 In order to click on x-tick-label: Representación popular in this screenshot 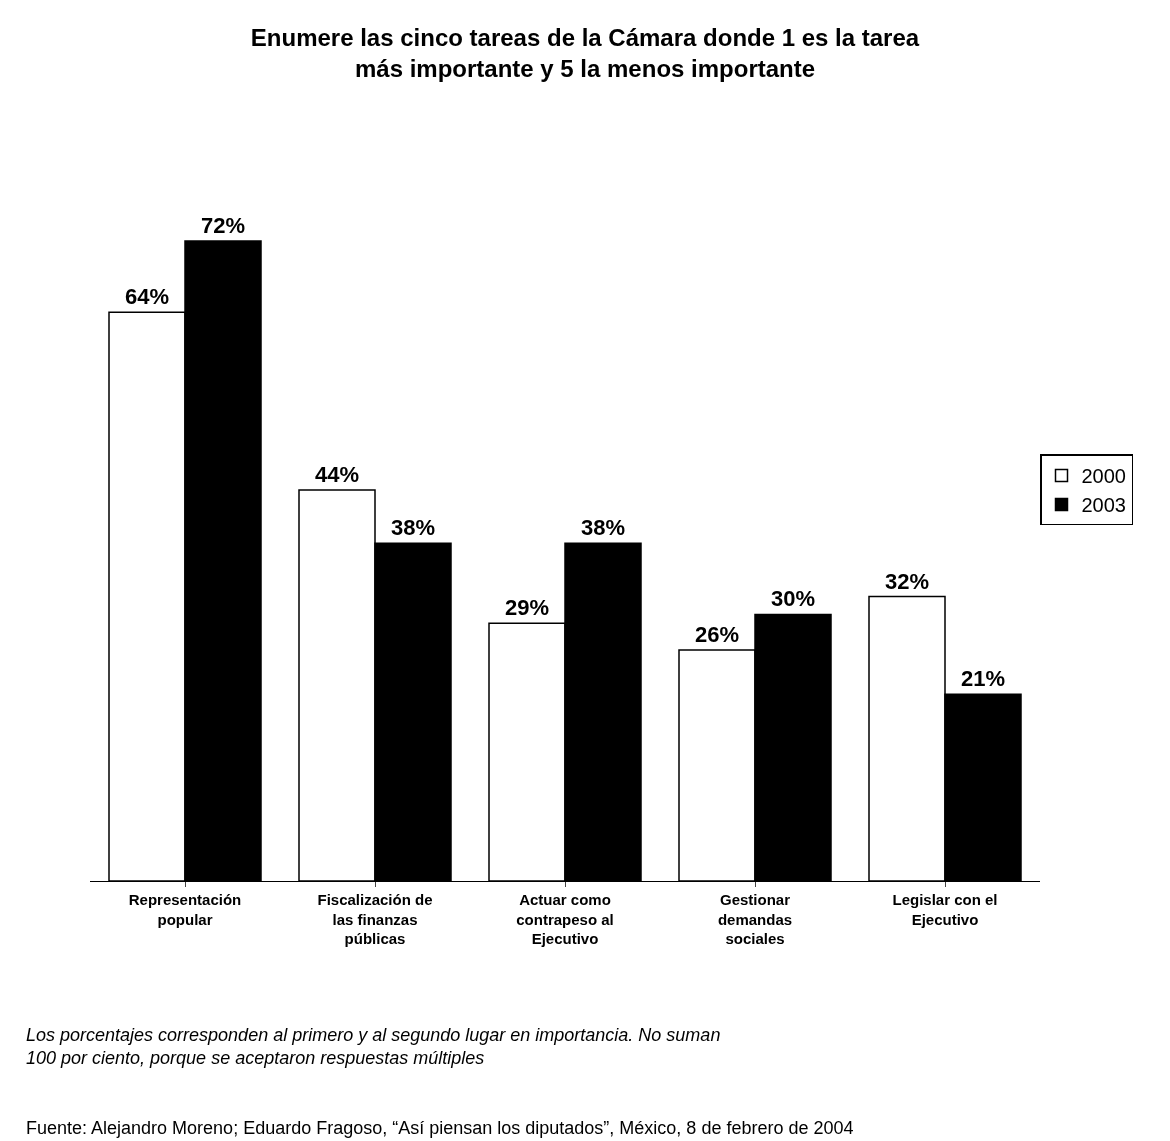, I will do `click(185, 909)`.